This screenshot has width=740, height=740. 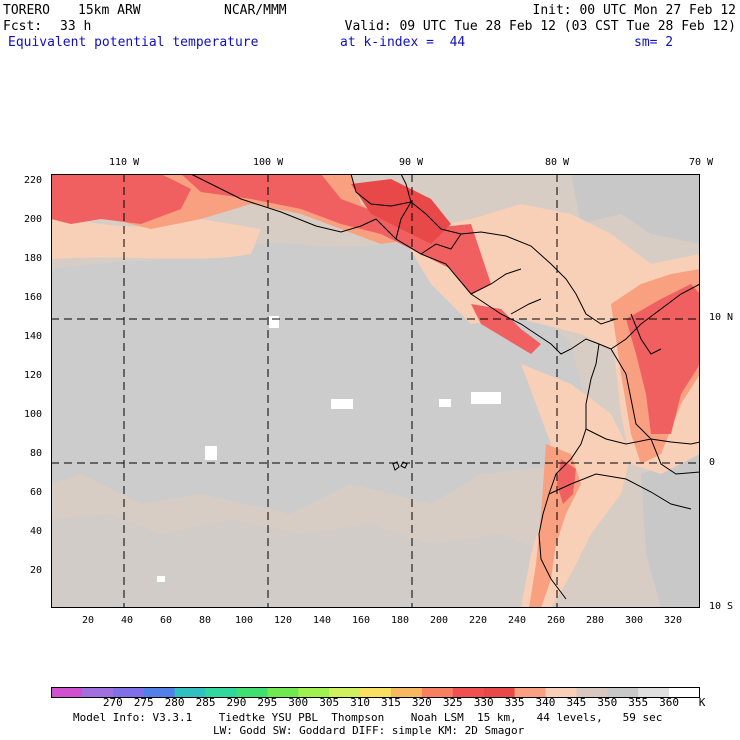 What do you see at coordinates (166, 620) in the screenshot?
I see `x-tick: 60` at bounding box center [166, 620].